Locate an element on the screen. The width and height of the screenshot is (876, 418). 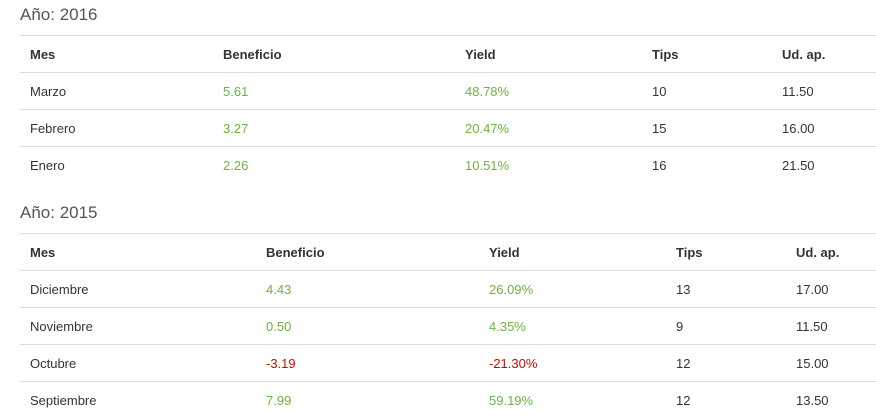
table-cell: 2.26 is located at coordinates (334, 165).